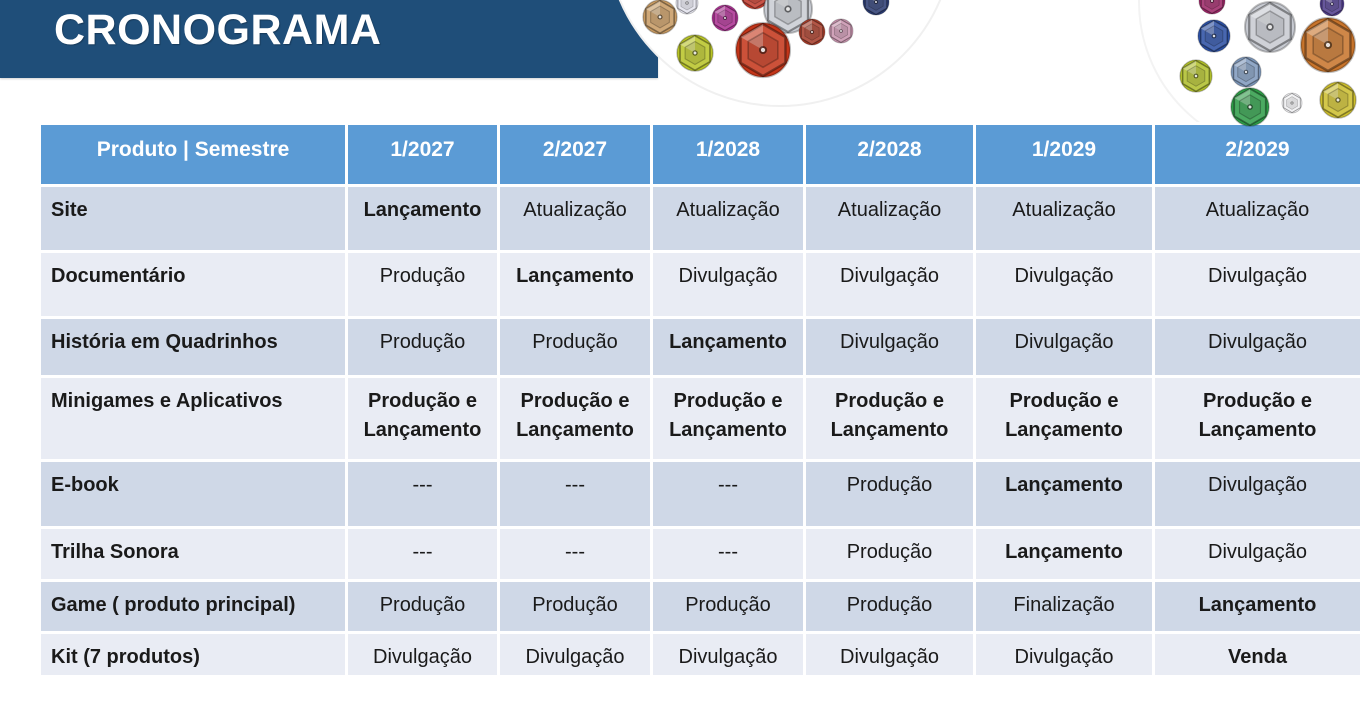  What do you see at coordinates (422, 154) in the screenshot?
I see `column-header-semester: 1/2027` at bounding box center [422, 154].